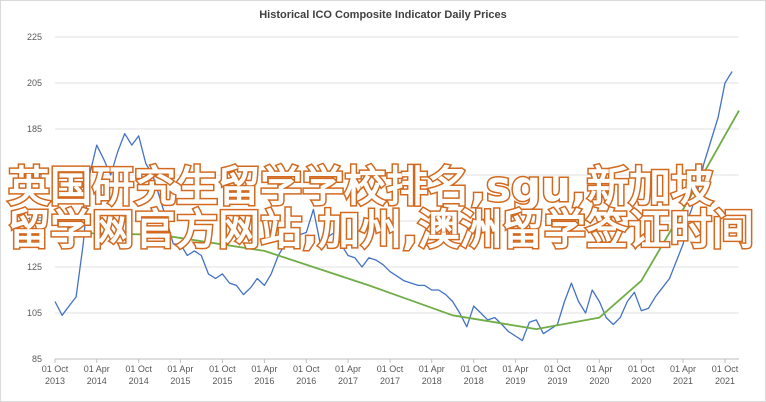  What do you see at coordinates (34, 175) in the screenshot?
I see `y-tick-label: 165` at bounding box center [34, 175].